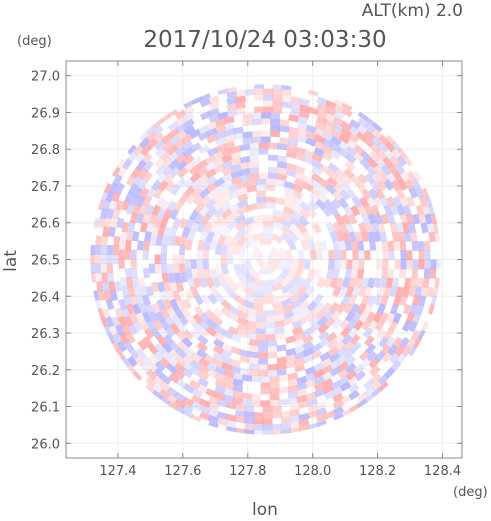  What do you see at coordinates (11, 261) in the screenshot?
I see `y-axis-label: lat` at bounding box center [11, 261].